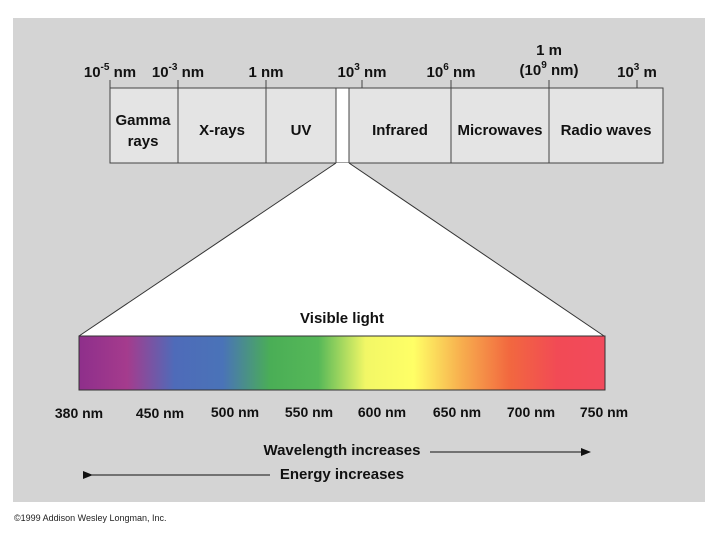 The image size is (720, 540). I want to click on tick-450-nm: 450 nm, so click(160, 413).